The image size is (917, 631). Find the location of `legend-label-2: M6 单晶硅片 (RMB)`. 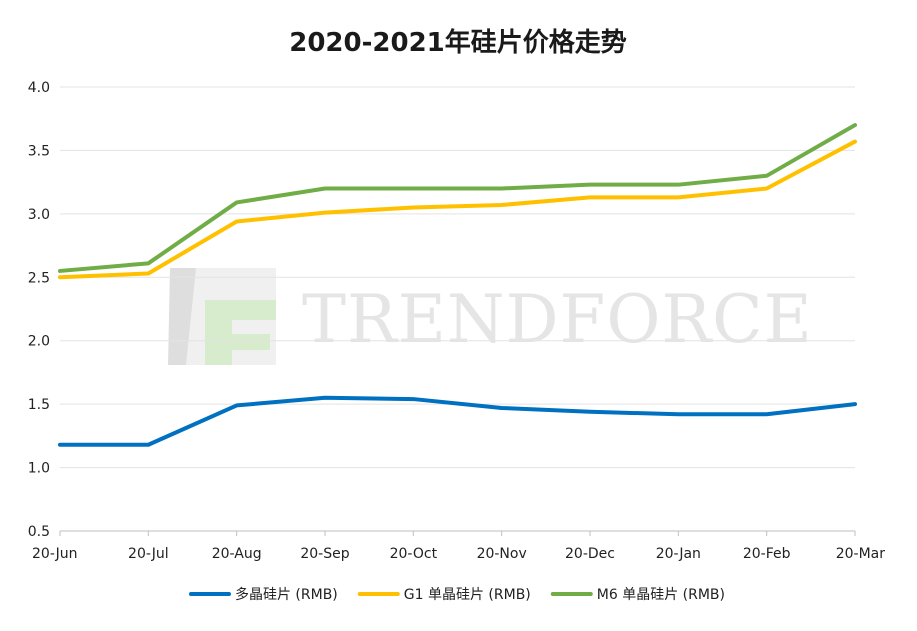

legend-label-2: M6 单晶硅片 (RMB) is located at coordinates (661, 595).